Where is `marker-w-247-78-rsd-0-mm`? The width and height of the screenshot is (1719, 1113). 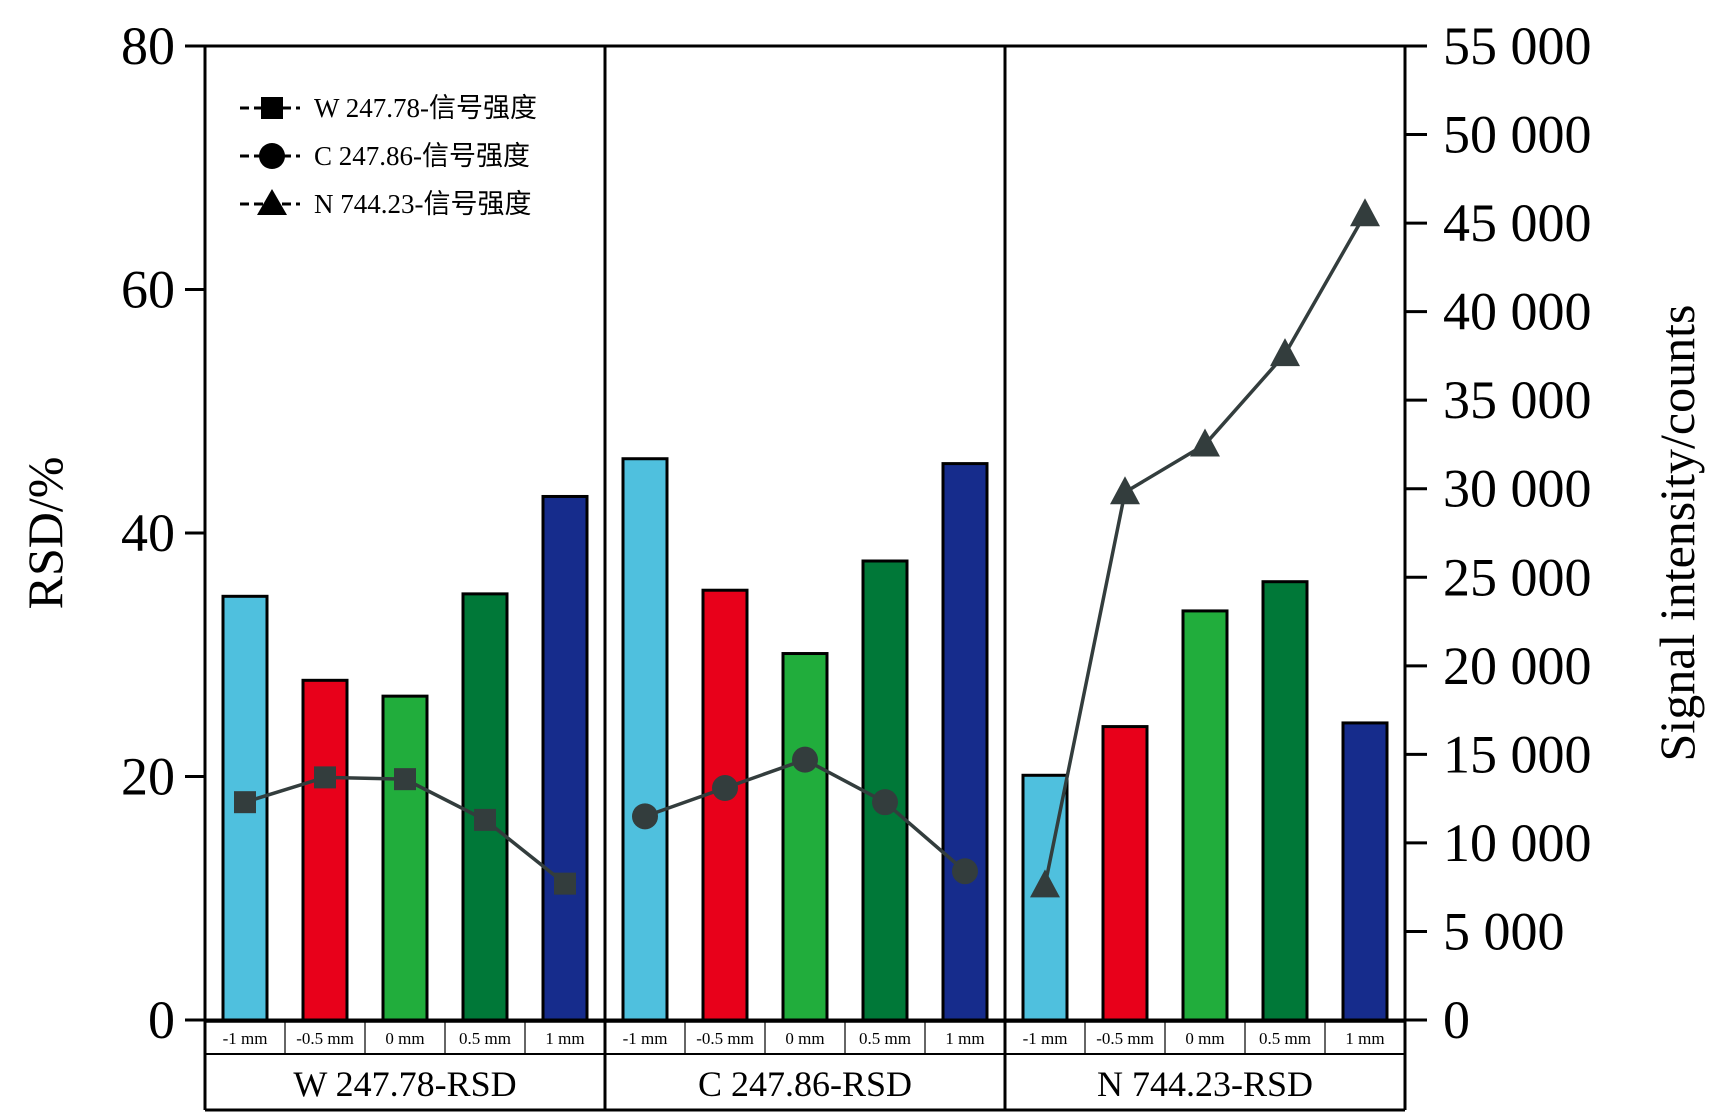
marker-w-247-78-rsd-0-mm is located at coordinates (405, 779).